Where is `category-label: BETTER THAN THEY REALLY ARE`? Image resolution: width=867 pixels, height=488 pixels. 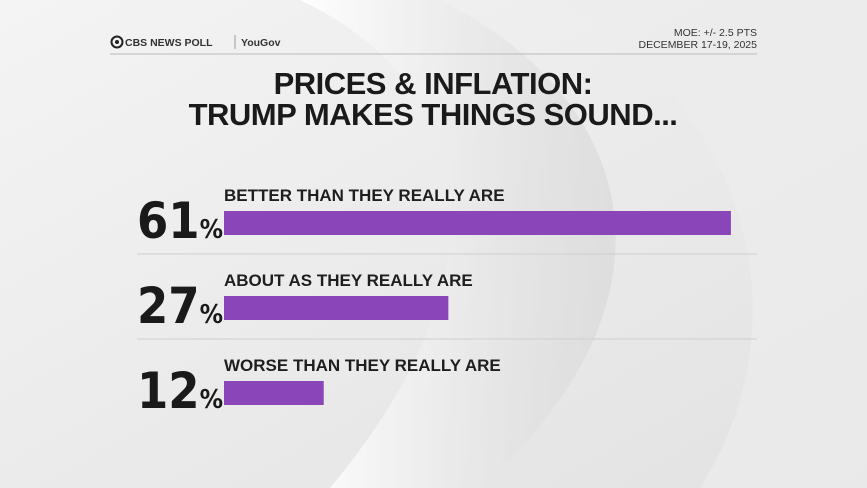
category-label: BETTER THAN THEY REALLY ARE is located at coordinates (364, 195).